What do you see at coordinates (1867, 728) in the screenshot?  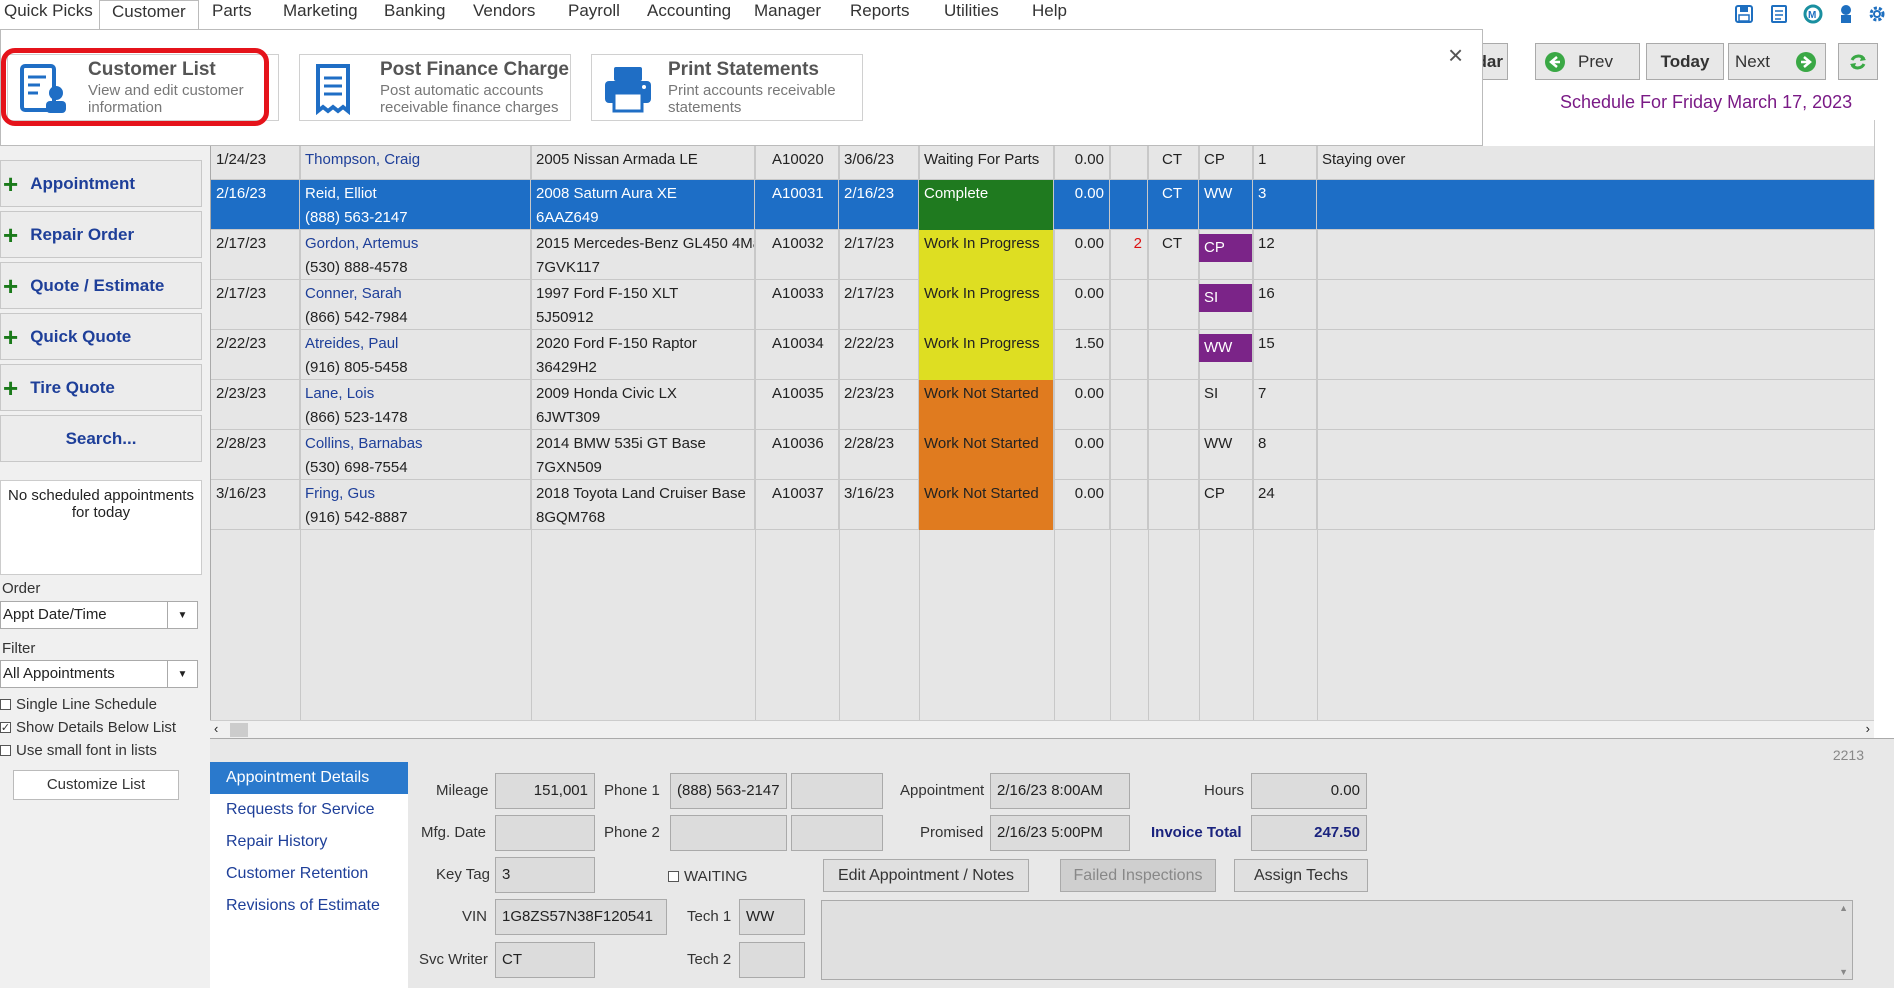 I see `scroll-right-icon: ›` at bounding box center [1867, 728].